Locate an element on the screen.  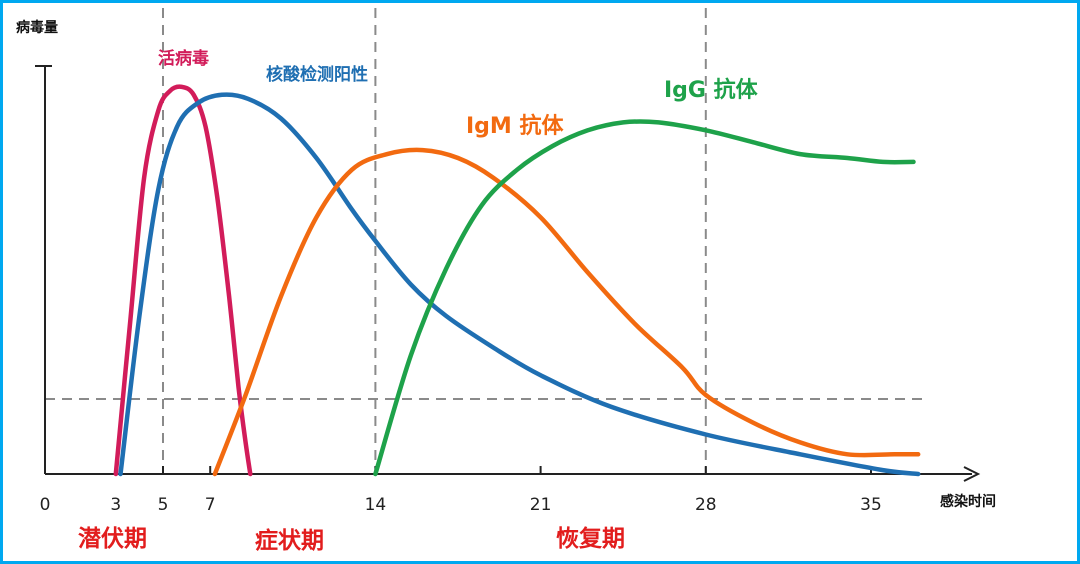
series-label-live-virus: 活病毒 is located at coordinates (183, 58).